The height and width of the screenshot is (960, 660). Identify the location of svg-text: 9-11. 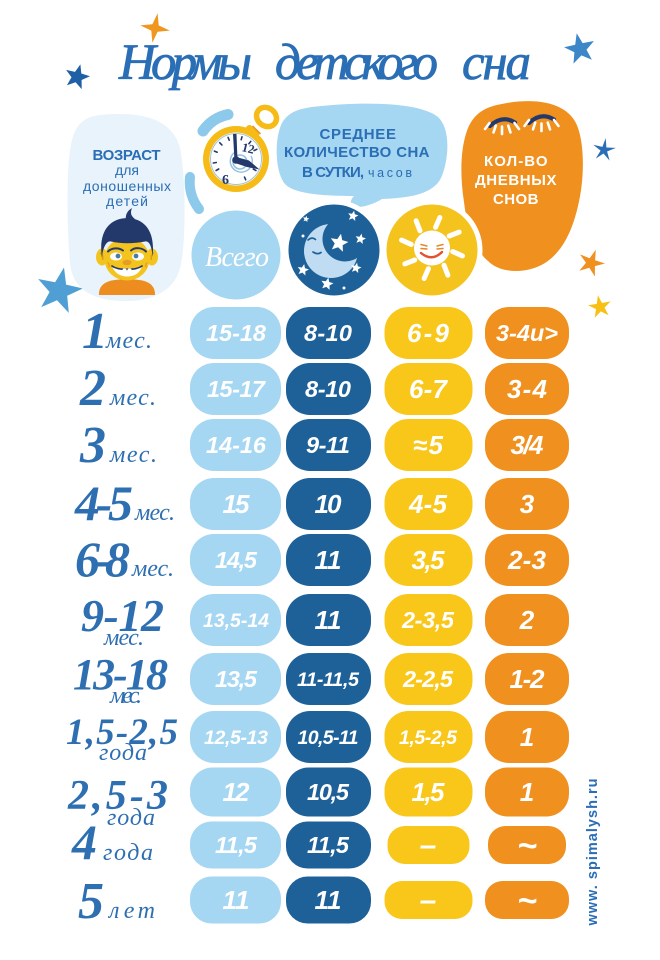
(328, 445).